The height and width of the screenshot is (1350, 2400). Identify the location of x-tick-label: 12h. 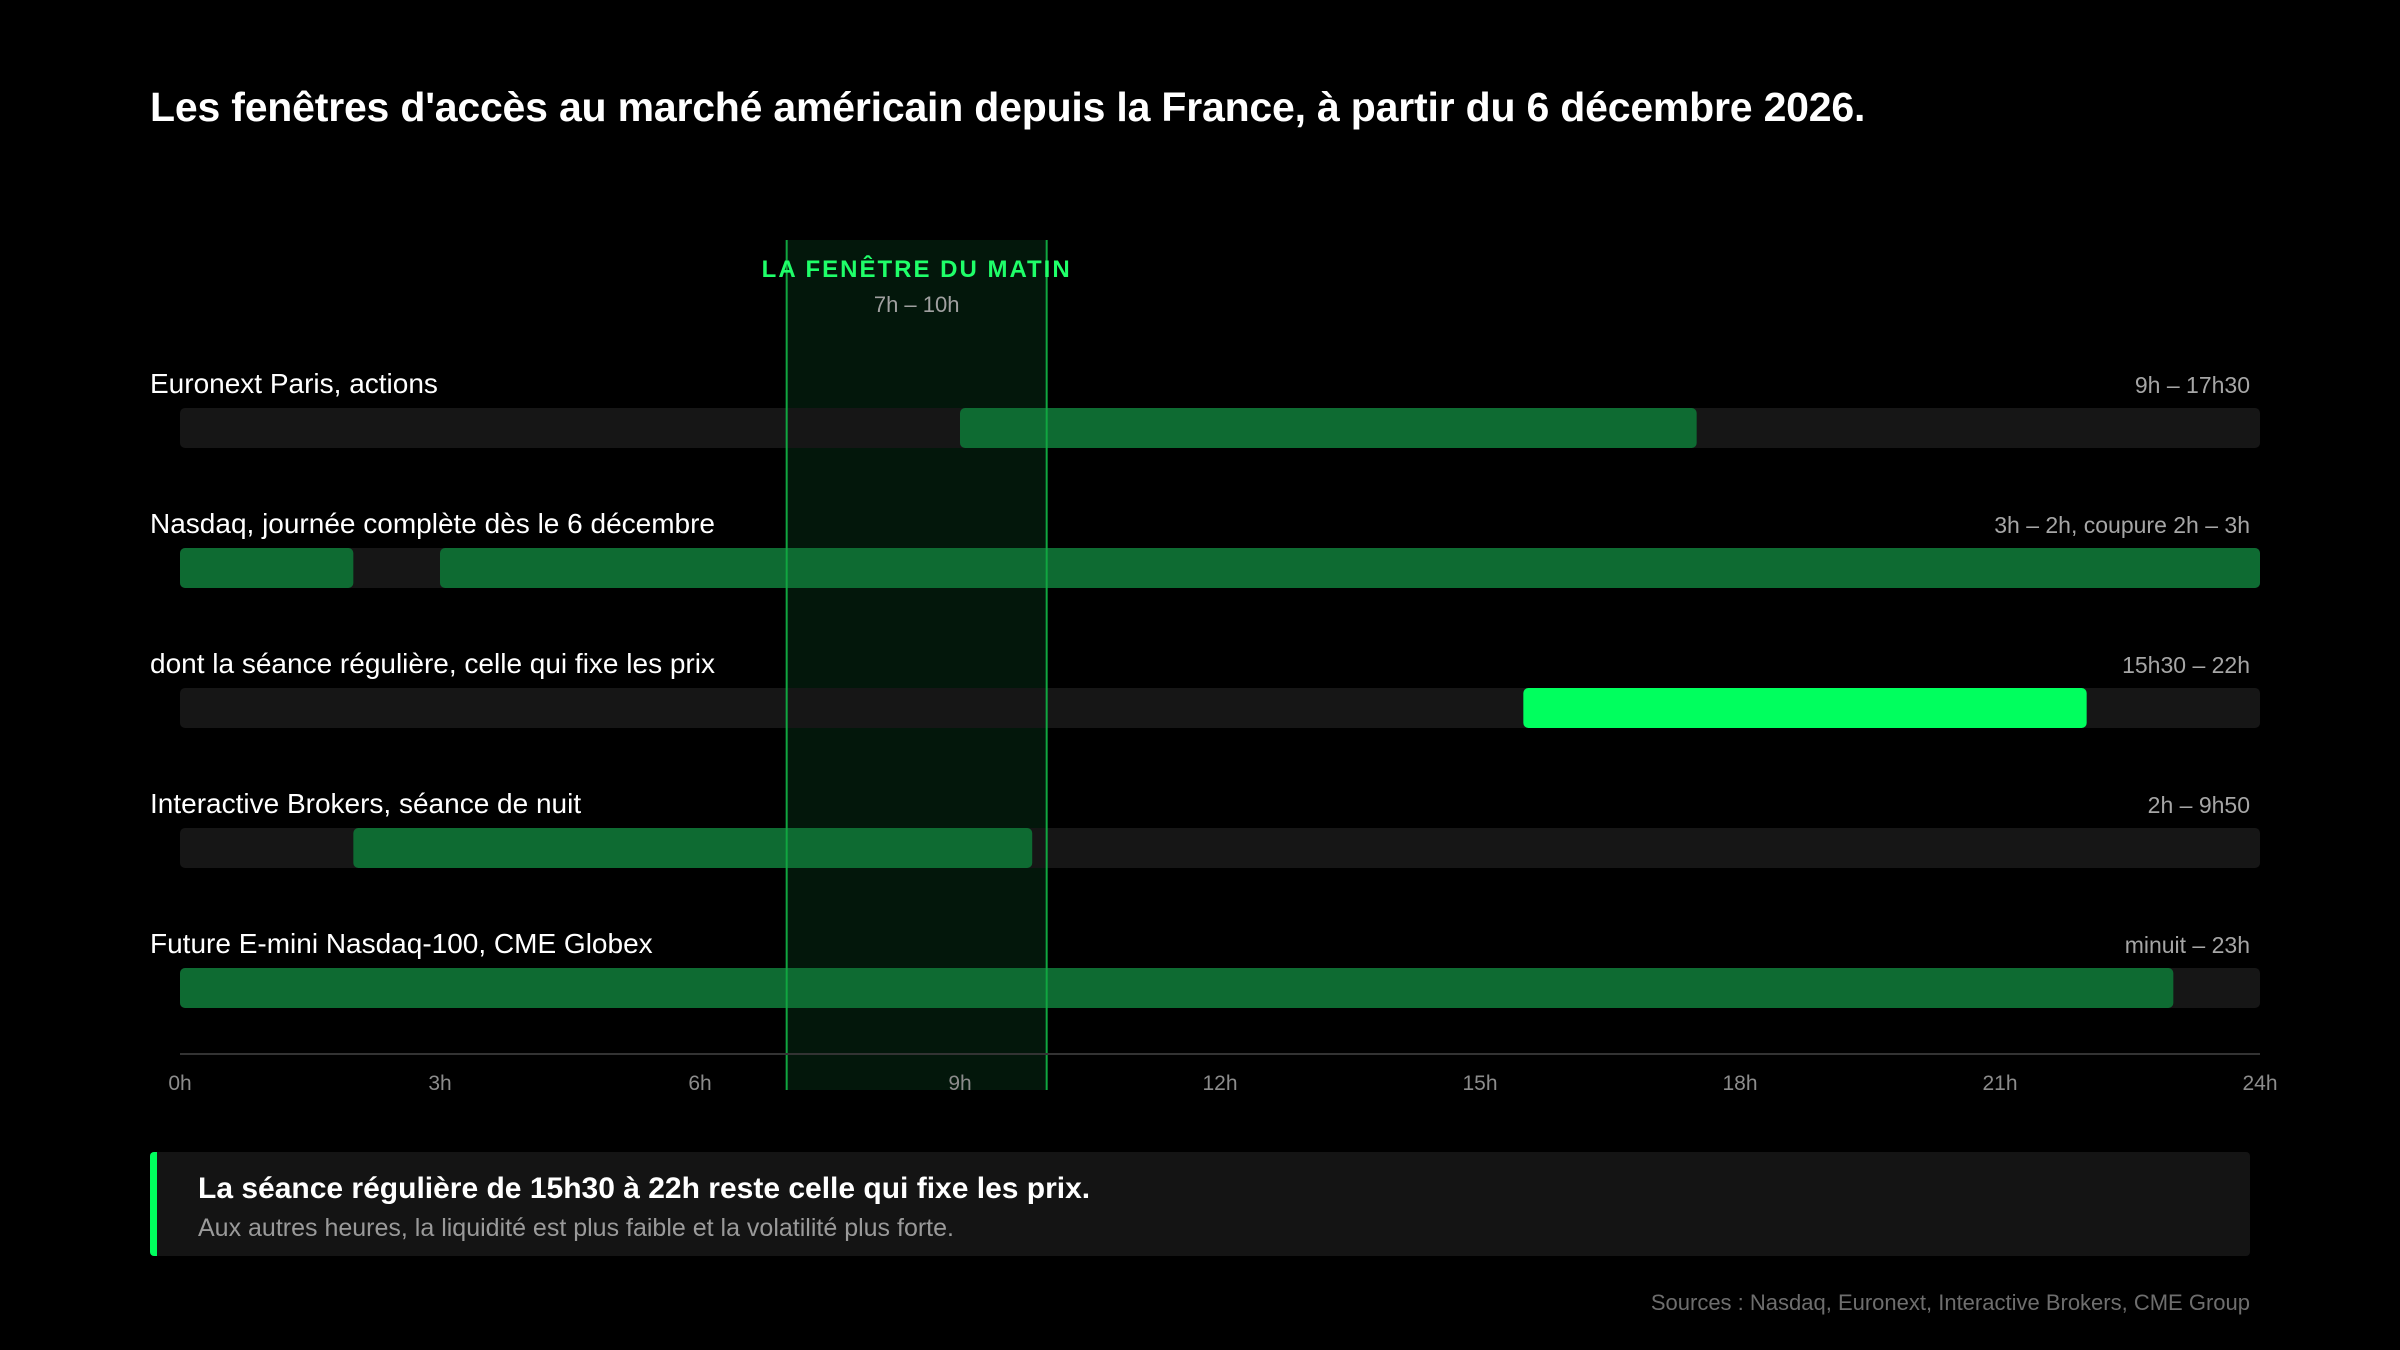
(1219, 1083).